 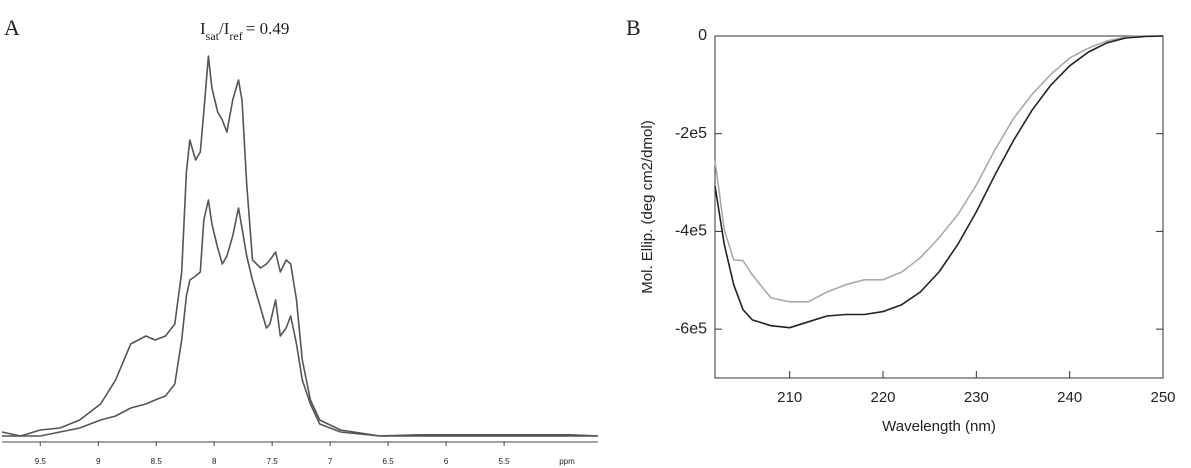 I want to click on annotation: Isat/Iref = 0.49, so click(x=244, y=31).